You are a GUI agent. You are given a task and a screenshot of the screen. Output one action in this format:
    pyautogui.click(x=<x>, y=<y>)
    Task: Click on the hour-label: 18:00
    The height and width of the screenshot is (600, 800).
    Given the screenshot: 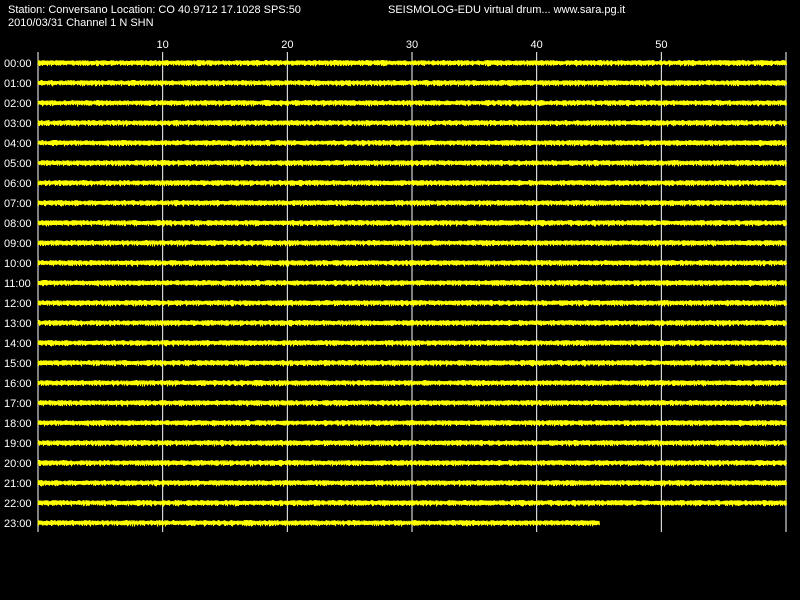 What is the action you would take?
    pyautogui.click(x=18, y=424)
    